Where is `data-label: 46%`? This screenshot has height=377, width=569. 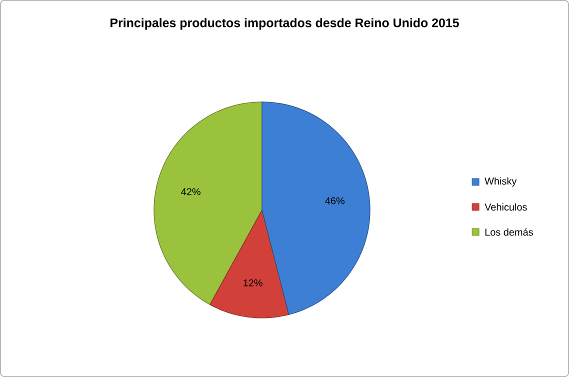
data-label: 46% is located at coordinates (335, 200).